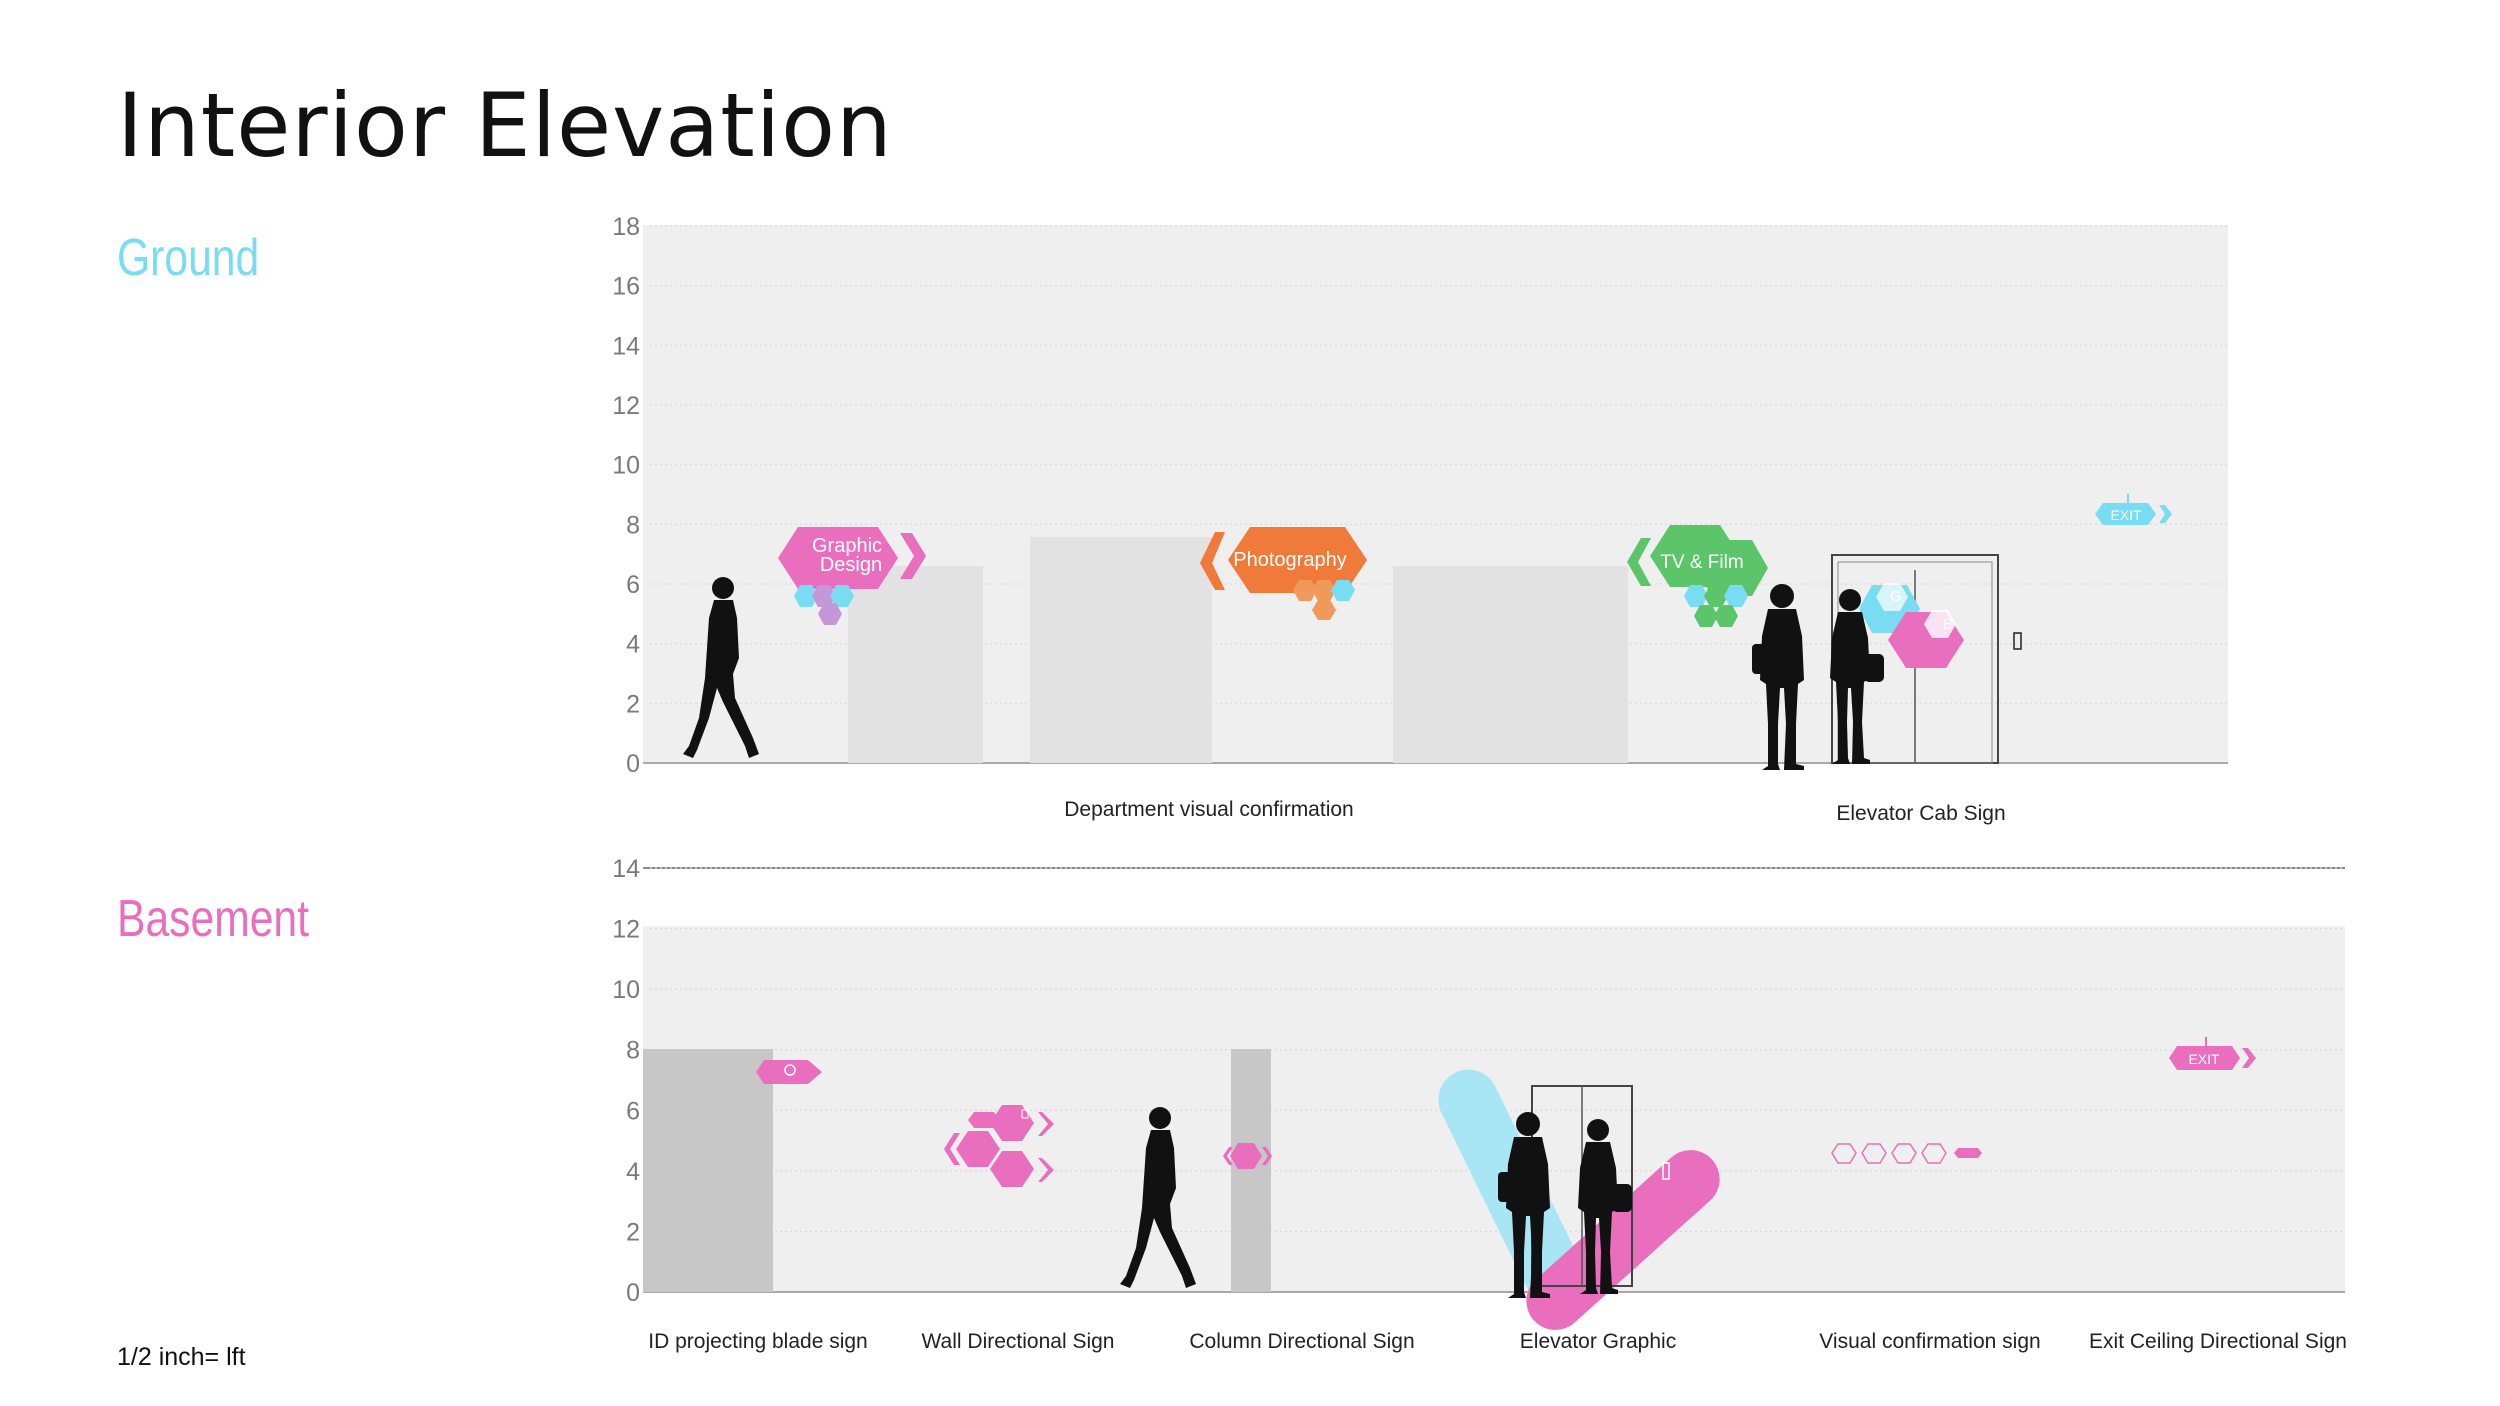 This screenshot has height=1406, width=2500. What do you see at coordinates (1906, 1153) in the screenshot?
I see `visual-confirmation-sign` at bounding box center [1906, 1153].